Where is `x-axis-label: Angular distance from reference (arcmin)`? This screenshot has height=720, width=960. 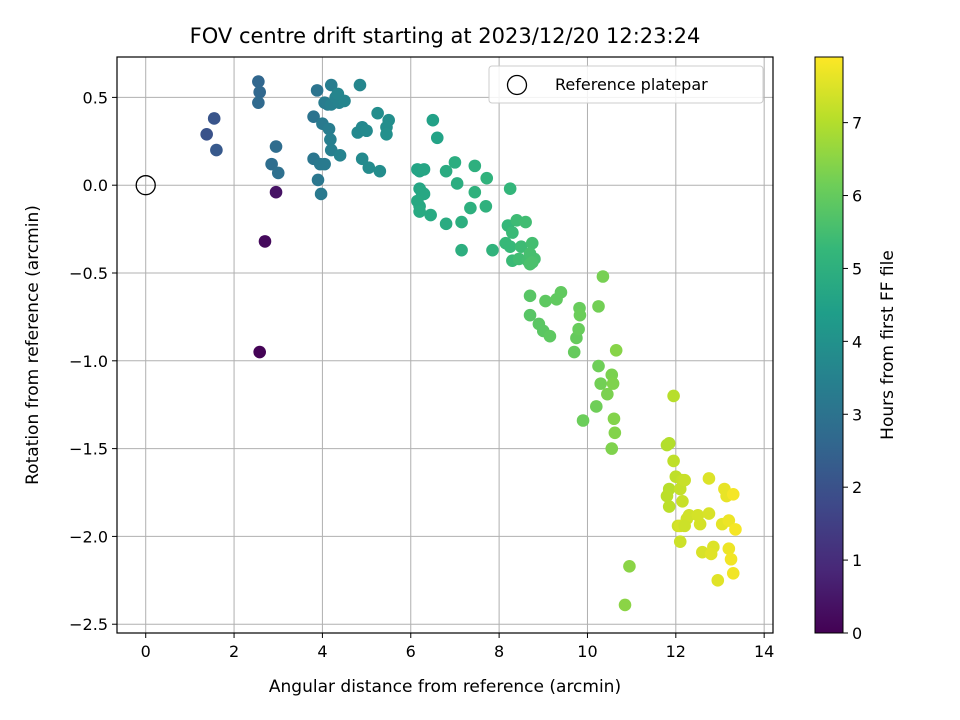 x-axis-label: Angular distance from reference (arcmin) is located at coordinates (445, 687).